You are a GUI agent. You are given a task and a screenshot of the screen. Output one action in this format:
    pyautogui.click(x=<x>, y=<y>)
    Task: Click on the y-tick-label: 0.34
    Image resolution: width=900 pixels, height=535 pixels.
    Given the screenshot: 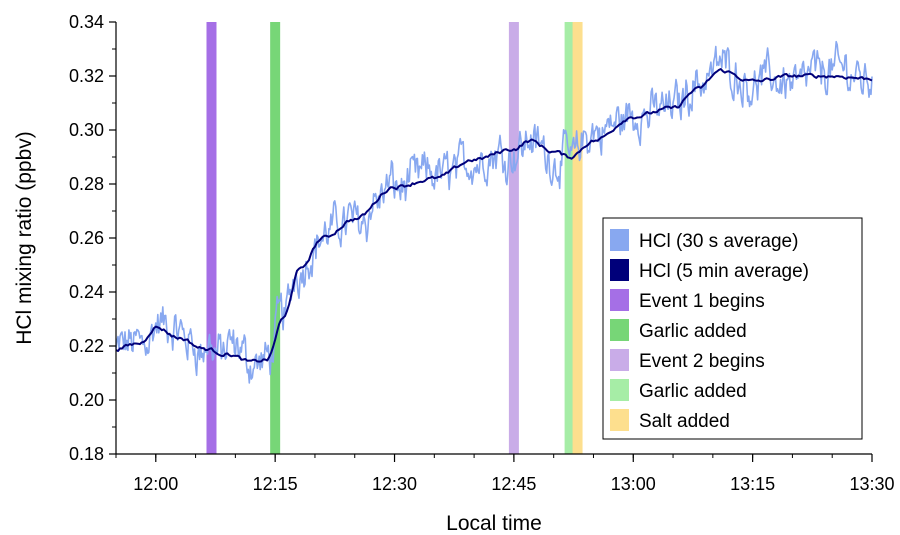 What is the action you would take?
    pyautogui.click(x=86, y=22)
    